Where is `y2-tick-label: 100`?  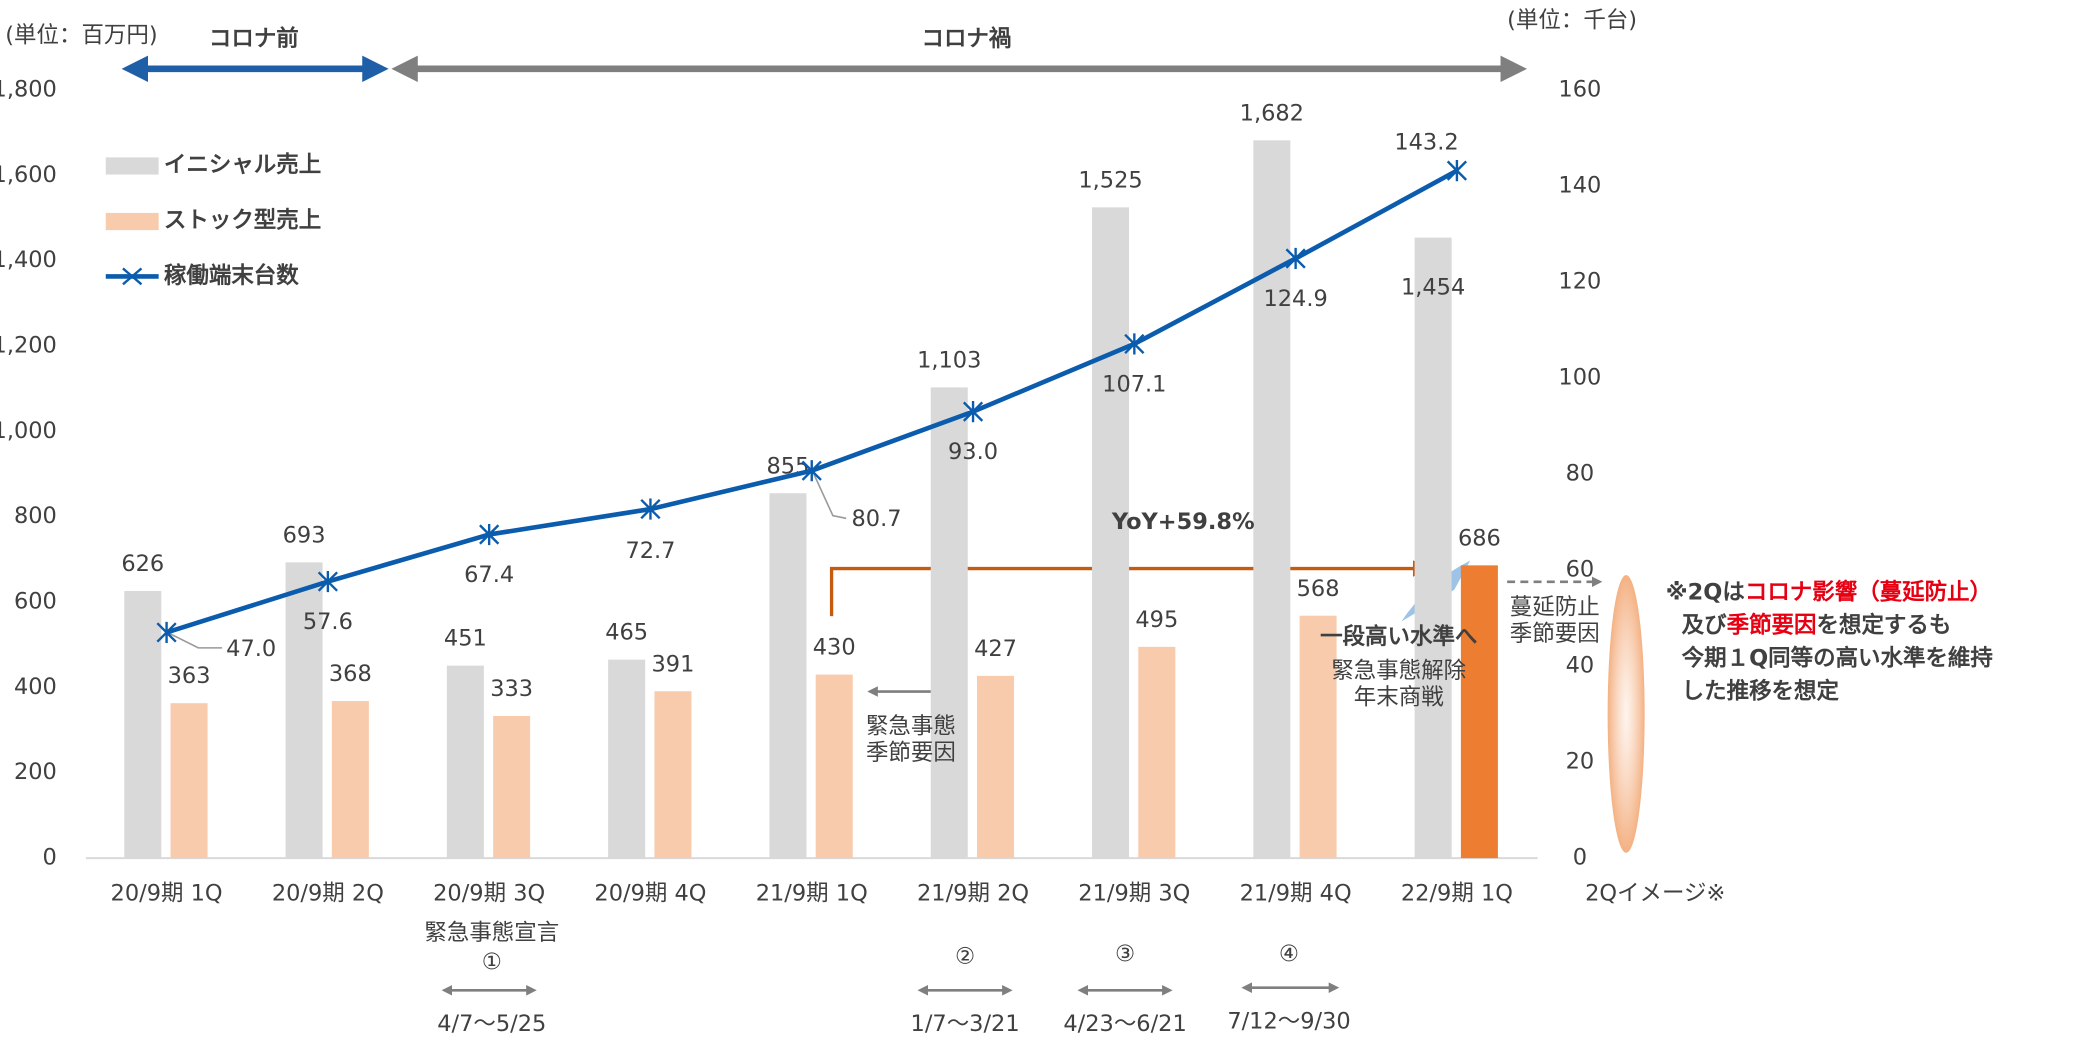
y2-tick-label: 100 is located at coordinates (1579, 378).